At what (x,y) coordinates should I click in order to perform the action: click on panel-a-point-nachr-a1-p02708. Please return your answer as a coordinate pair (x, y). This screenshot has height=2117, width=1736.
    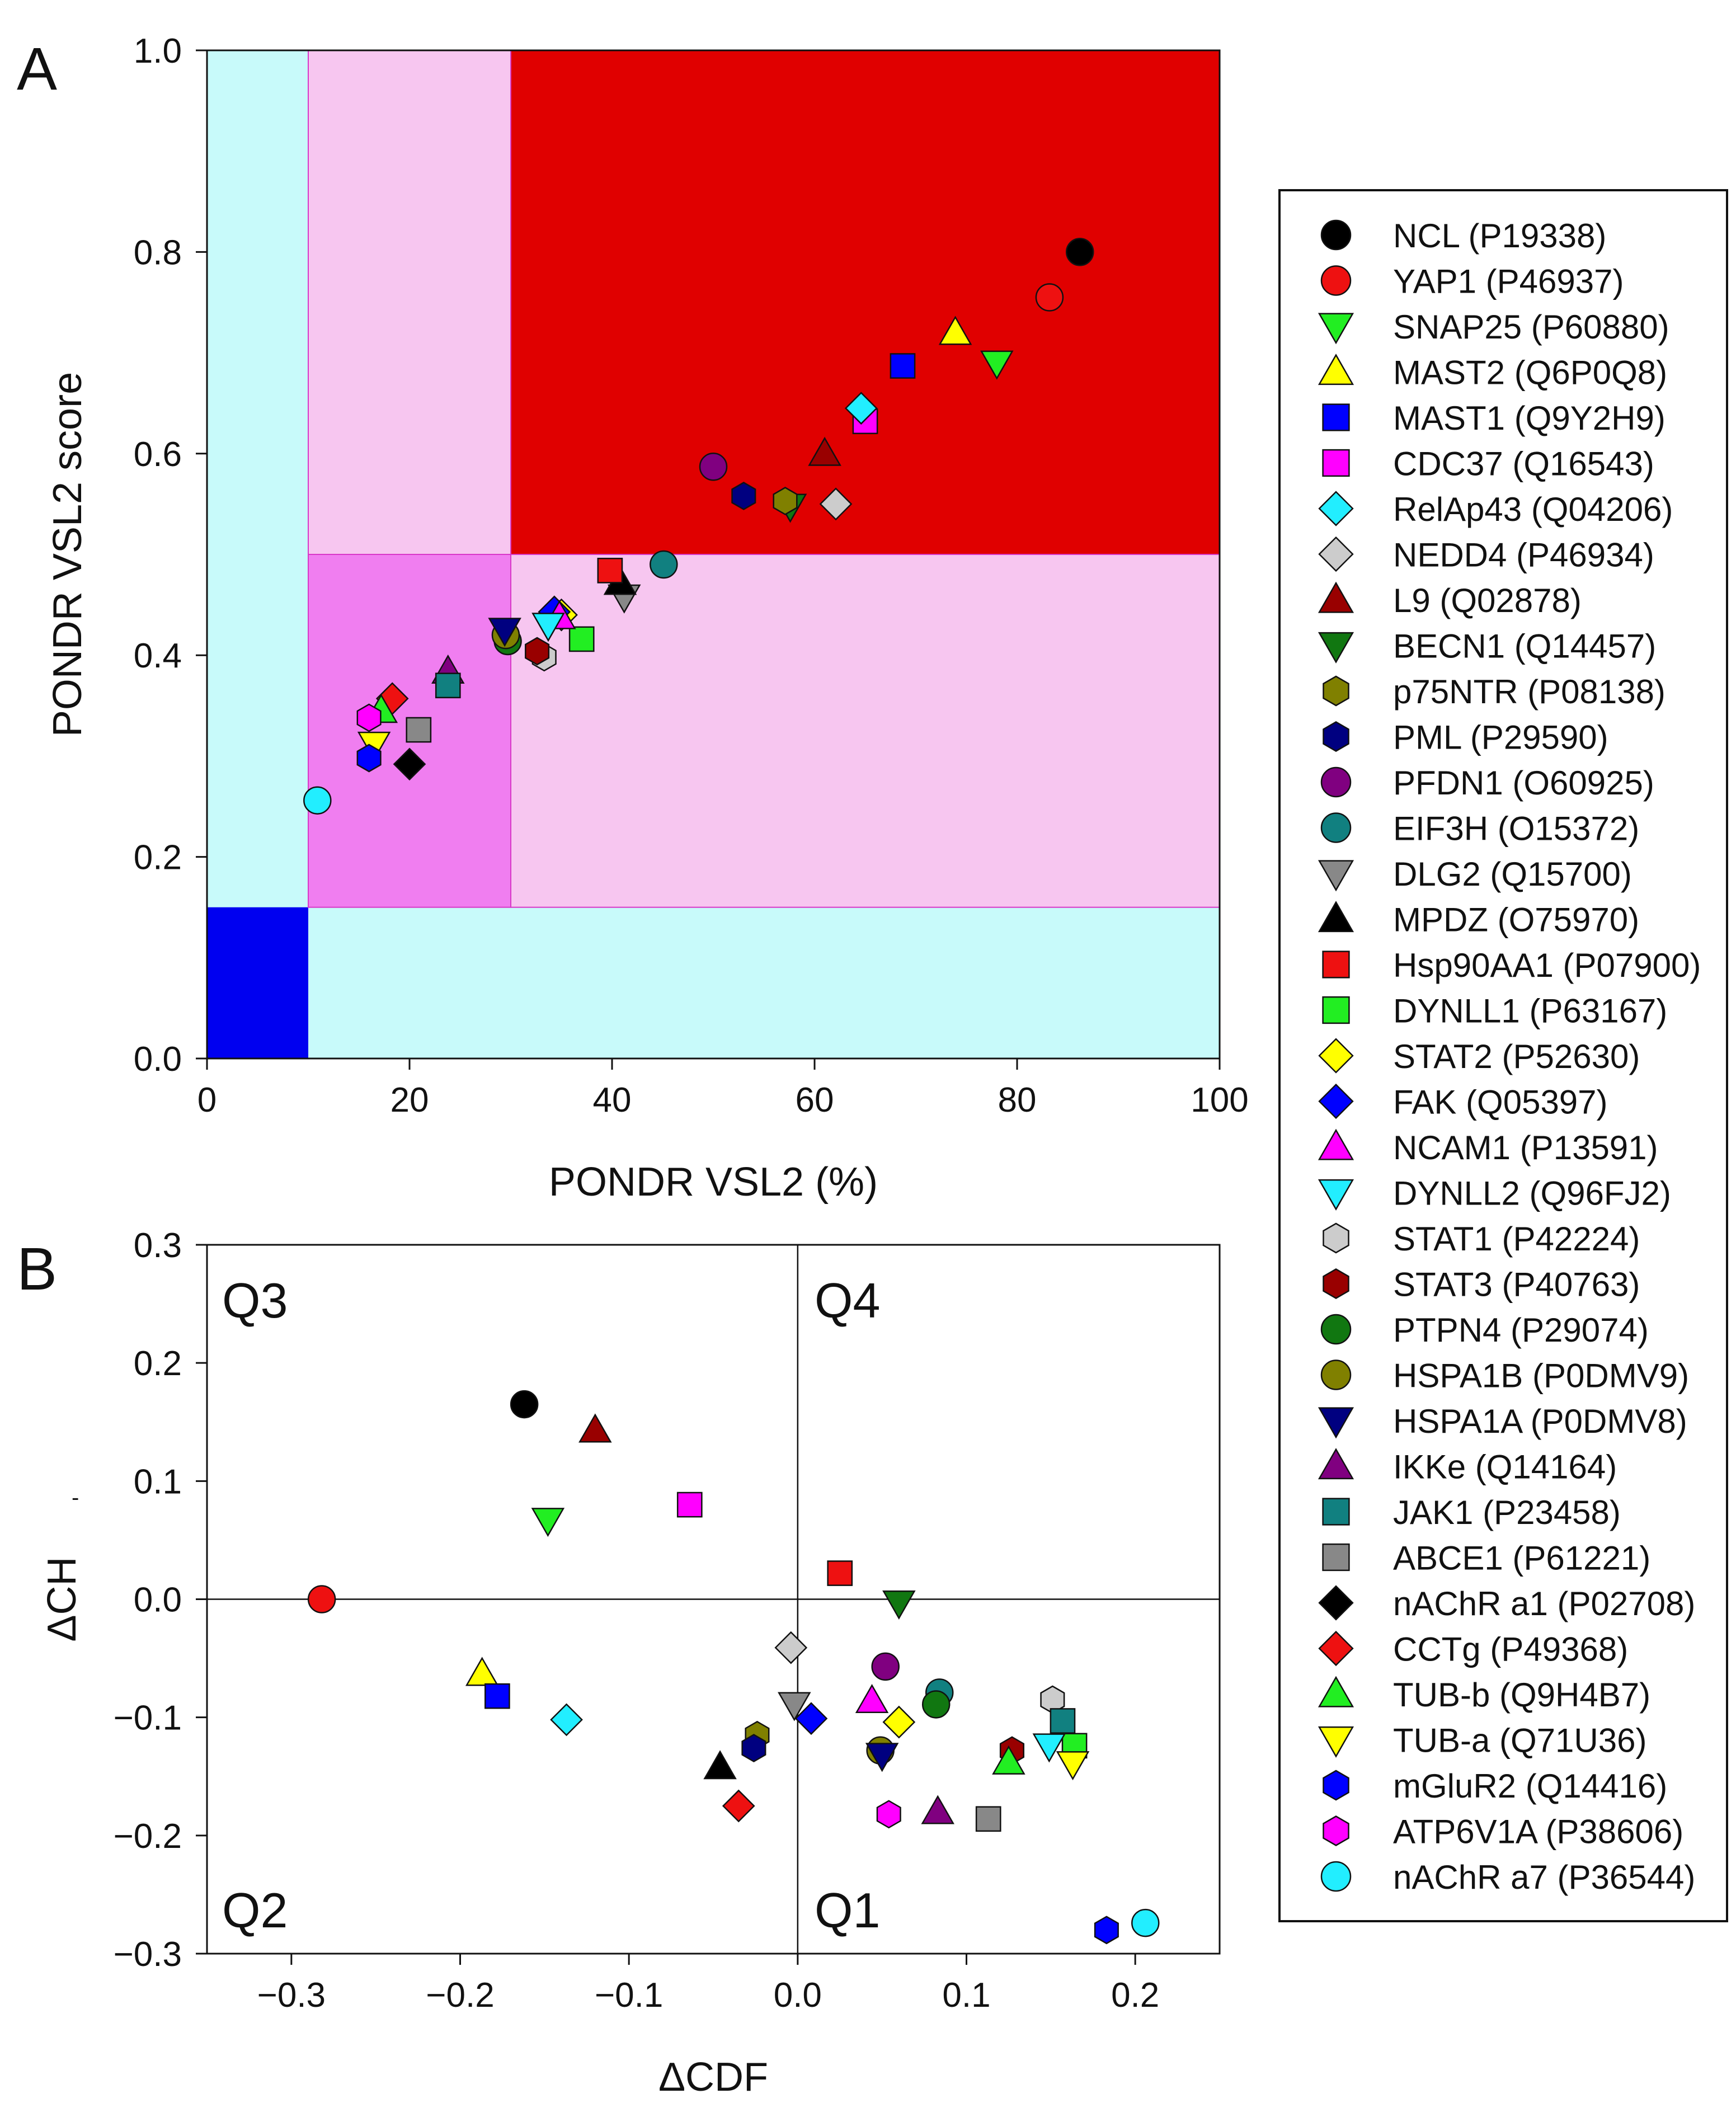
    Looking at the image, I should click on (409, 764).